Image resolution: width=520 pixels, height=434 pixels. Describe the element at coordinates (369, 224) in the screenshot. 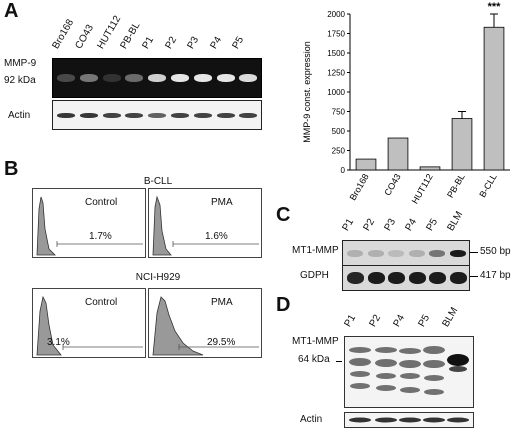

I see `lane-label-c-p2: P2` at that location.